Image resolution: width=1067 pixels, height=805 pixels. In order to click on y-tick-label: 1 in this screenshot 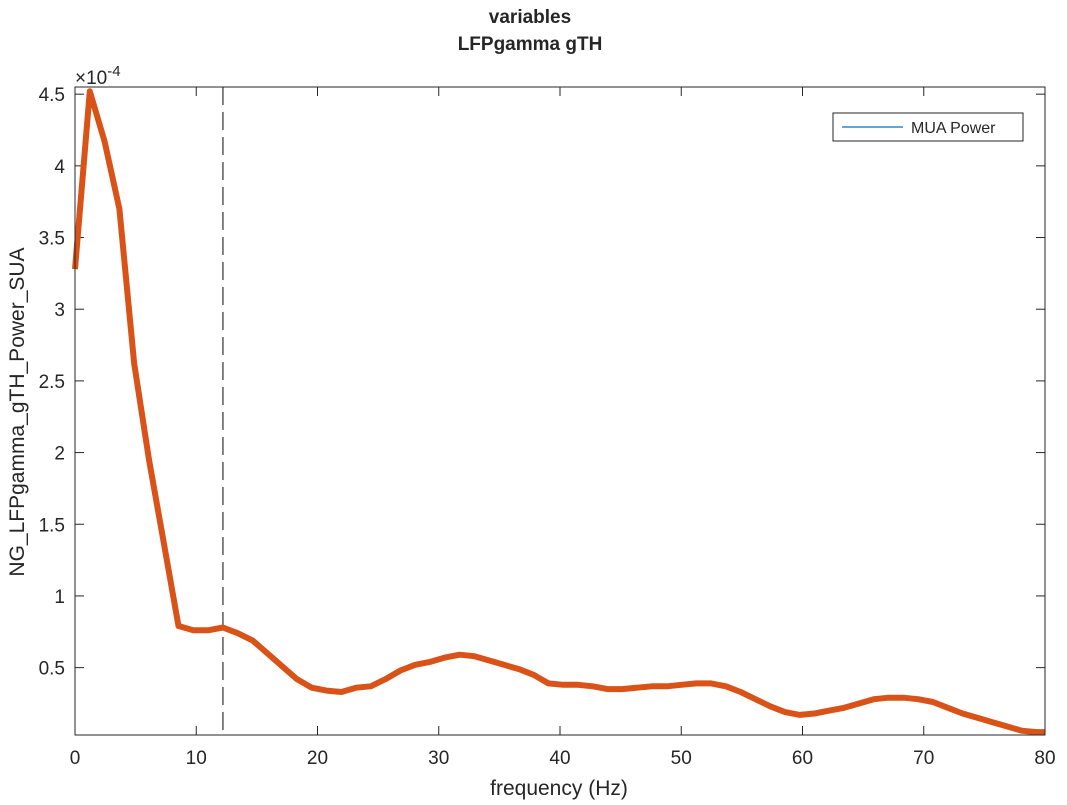, I will do `click(59, 597)`.